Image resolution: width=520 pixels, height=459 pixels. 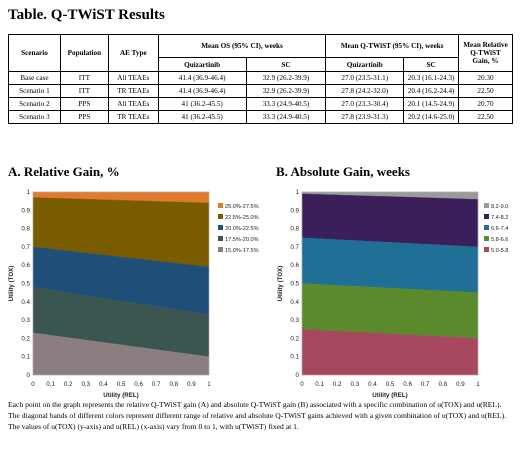 What do you see at coordinates (34, 53) in the screenshot?
I see `header-scenario: Scenario` at bounding box center [34, 53].